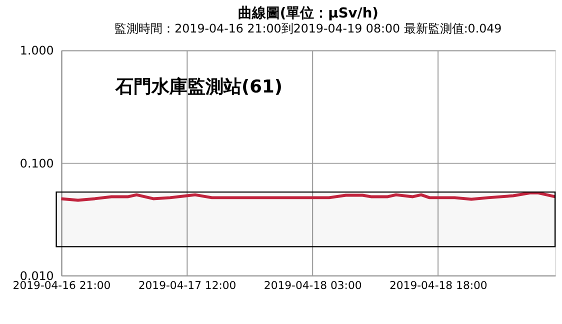 Image resolution: width=562 pixels, height=324 pixels. What do you see at coordinates (308, 14) in the screenshot?
I see `chart-title: 曲線圖(單位：μSv/h)` at bounding box center [308, 14].